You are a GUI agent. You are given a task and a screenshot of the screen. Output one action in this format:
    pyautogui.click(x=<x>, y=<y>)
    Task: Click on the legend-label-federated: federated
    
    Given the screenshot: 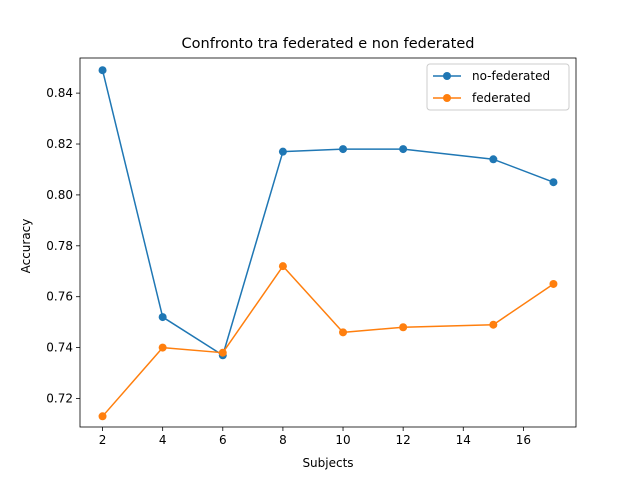 What is the action you would take?
    pyautogui.click(x=501, y=98)
    